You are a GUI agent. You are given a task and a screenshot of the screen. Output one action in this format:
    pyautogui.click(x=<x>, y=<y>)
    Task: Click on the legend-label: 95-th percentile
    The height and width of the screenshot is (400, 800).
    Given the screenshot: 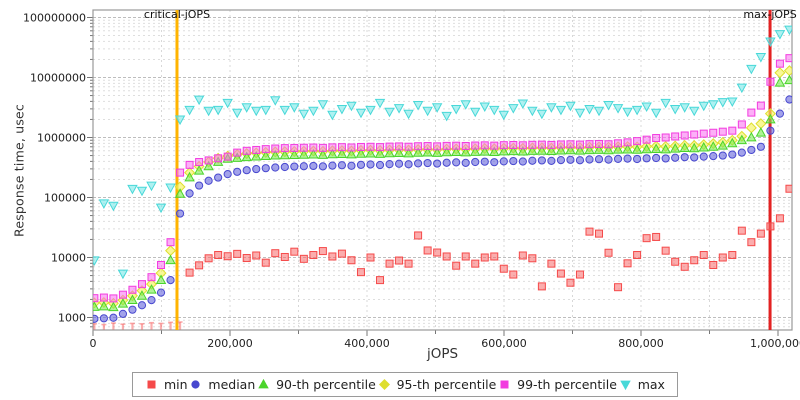 What is the action you would take?
    pyautogui.click(x=446, y=384)
    